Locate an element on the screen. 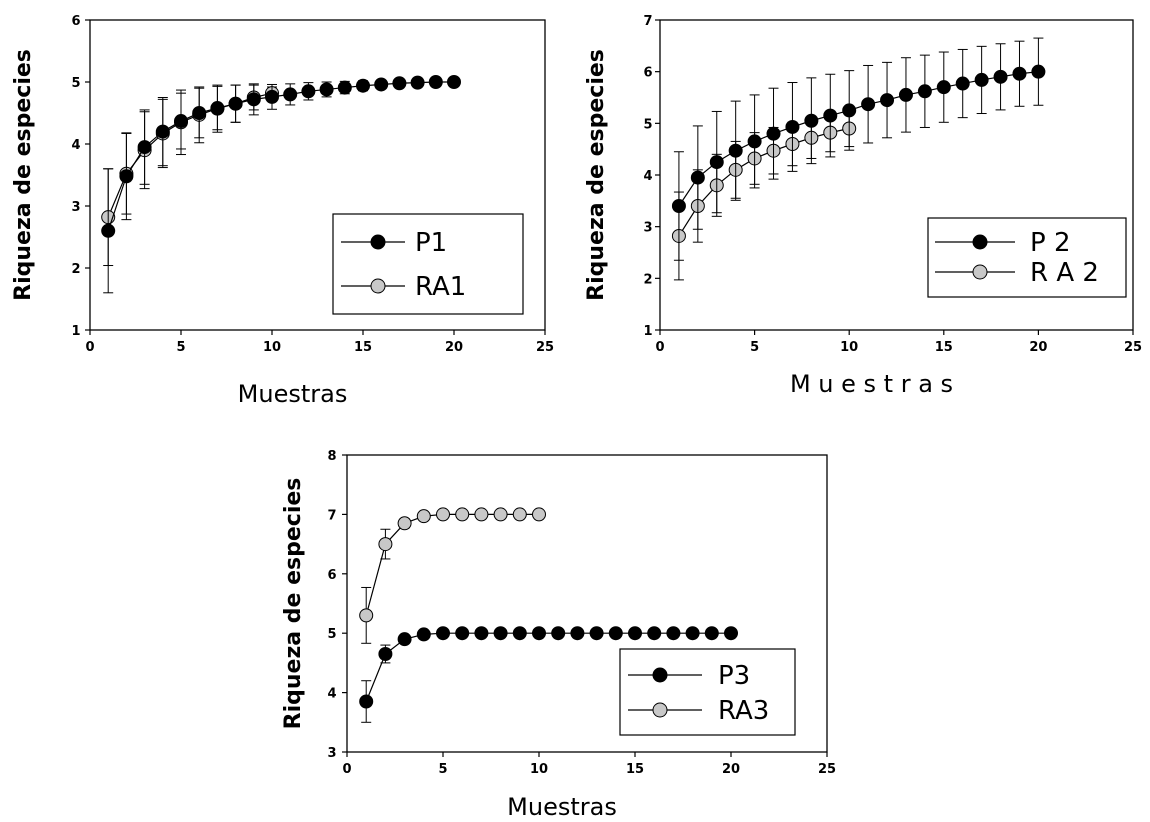 This screenshot has width=1150, height=822. x-tick-label: 0 is located at coordinates (346, 769).